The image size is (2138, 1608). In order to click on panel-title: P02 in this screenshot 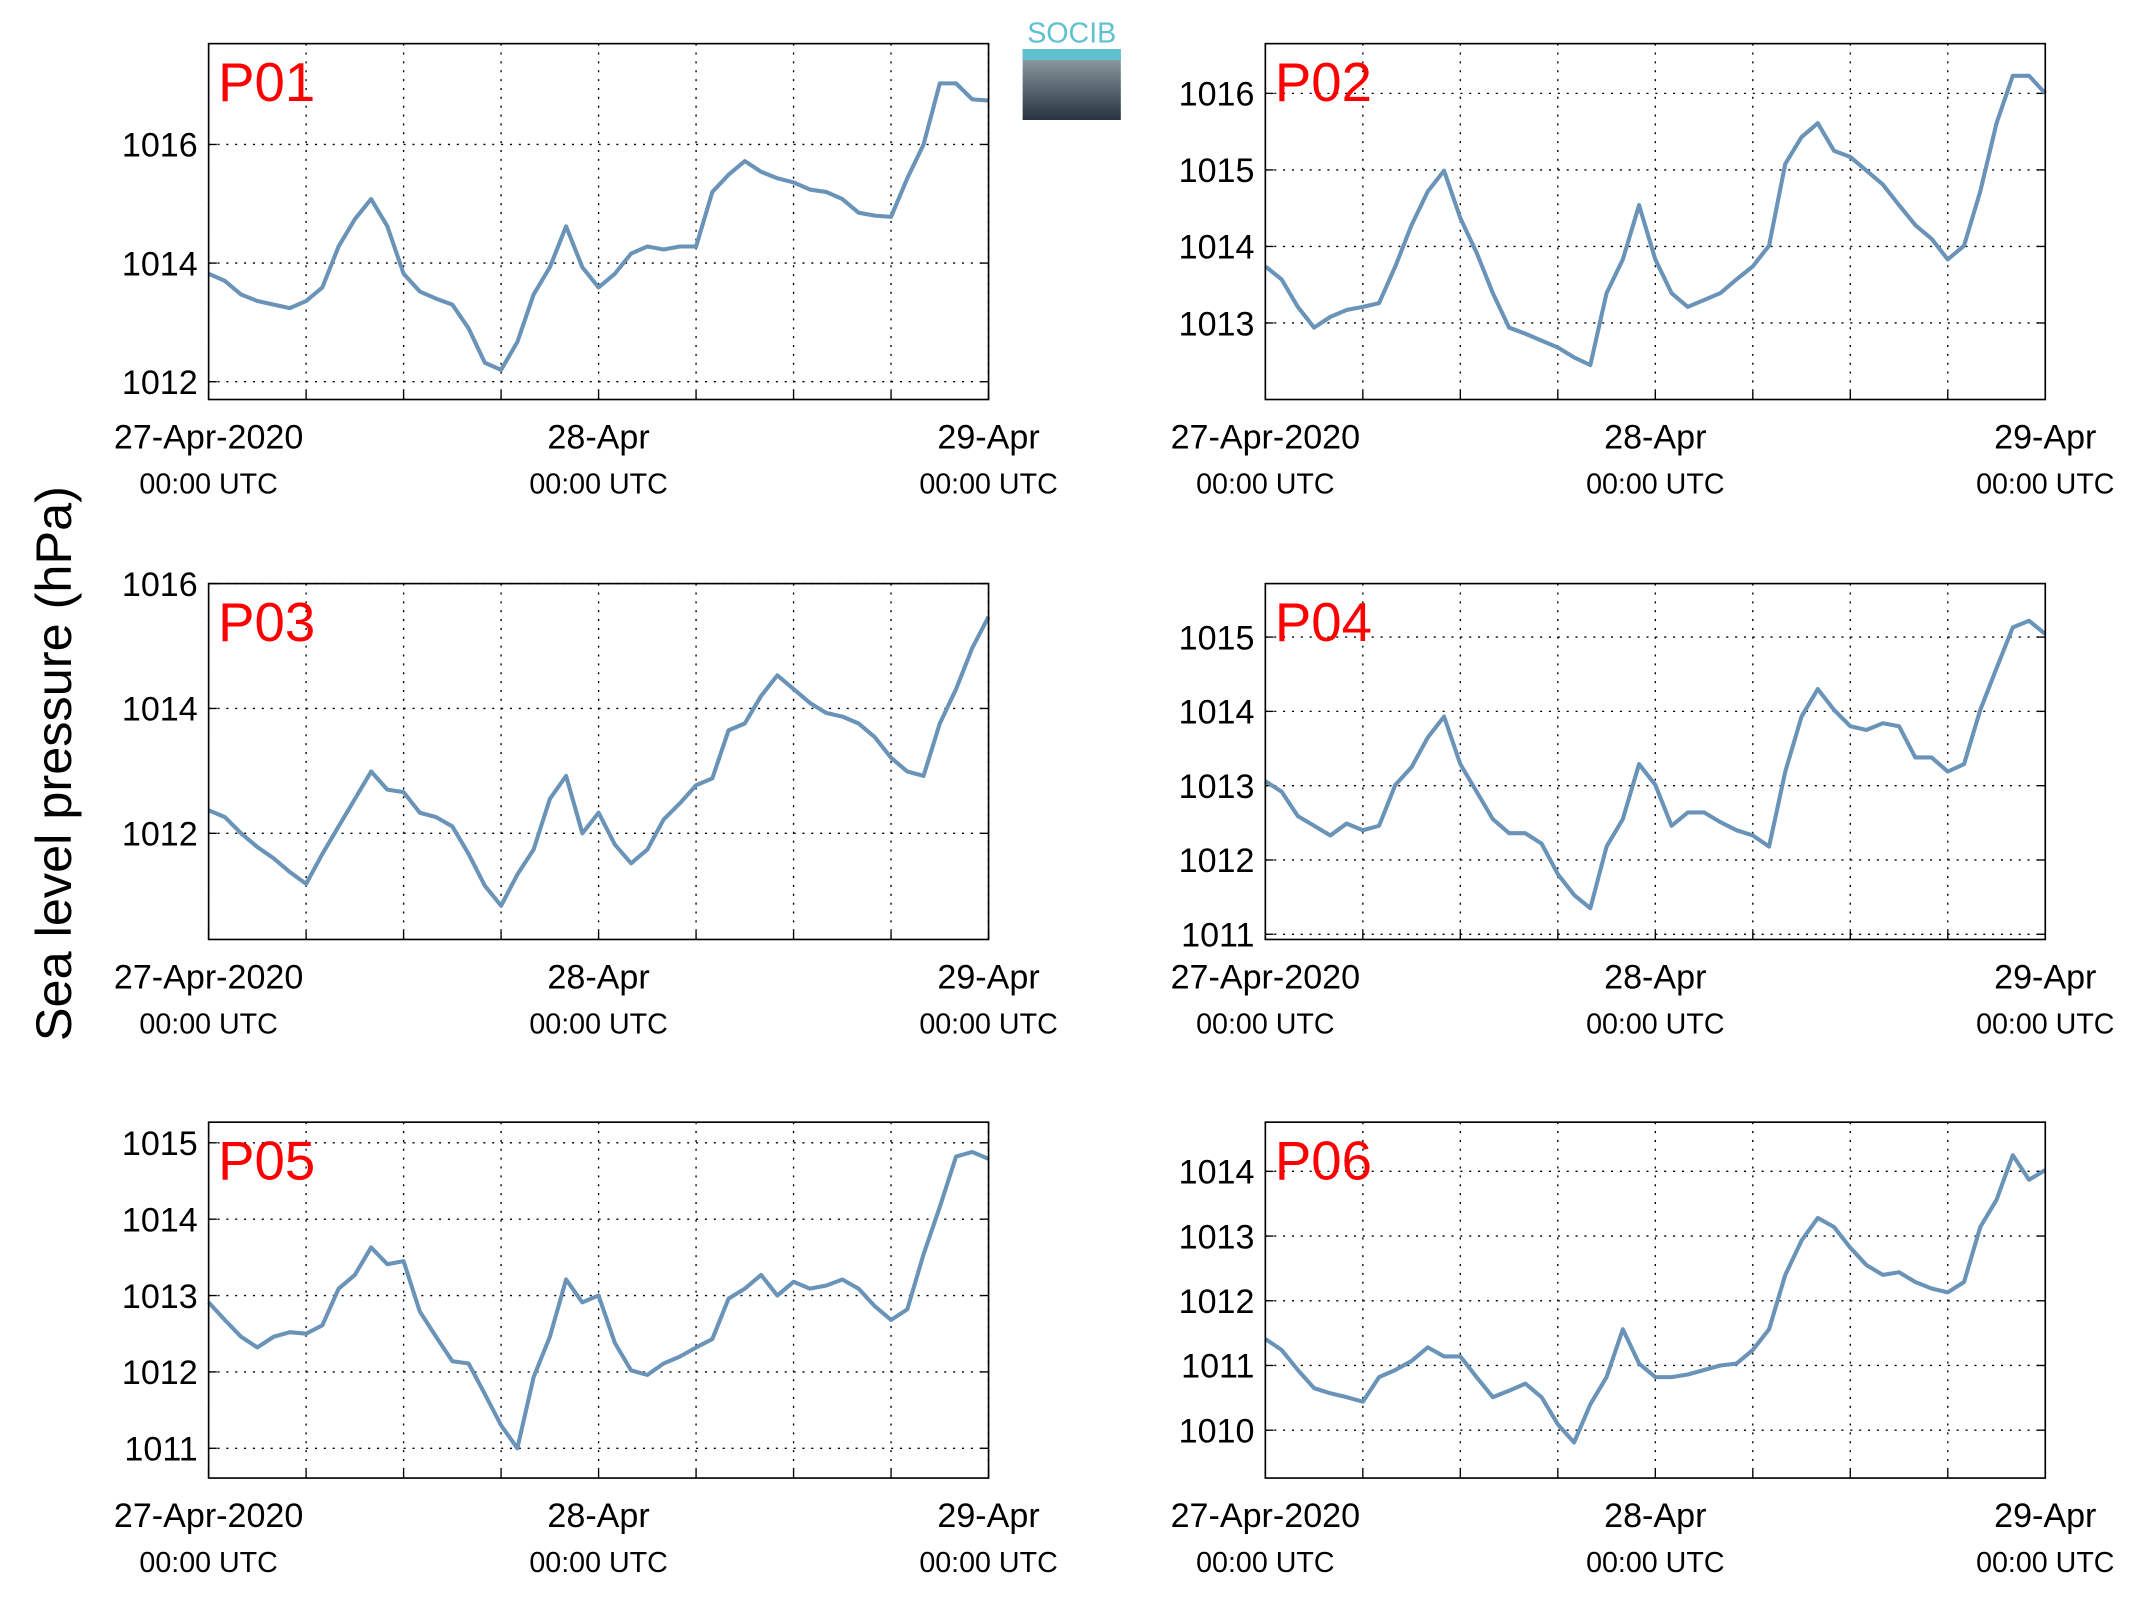, I will do `click(1323, 82)`.